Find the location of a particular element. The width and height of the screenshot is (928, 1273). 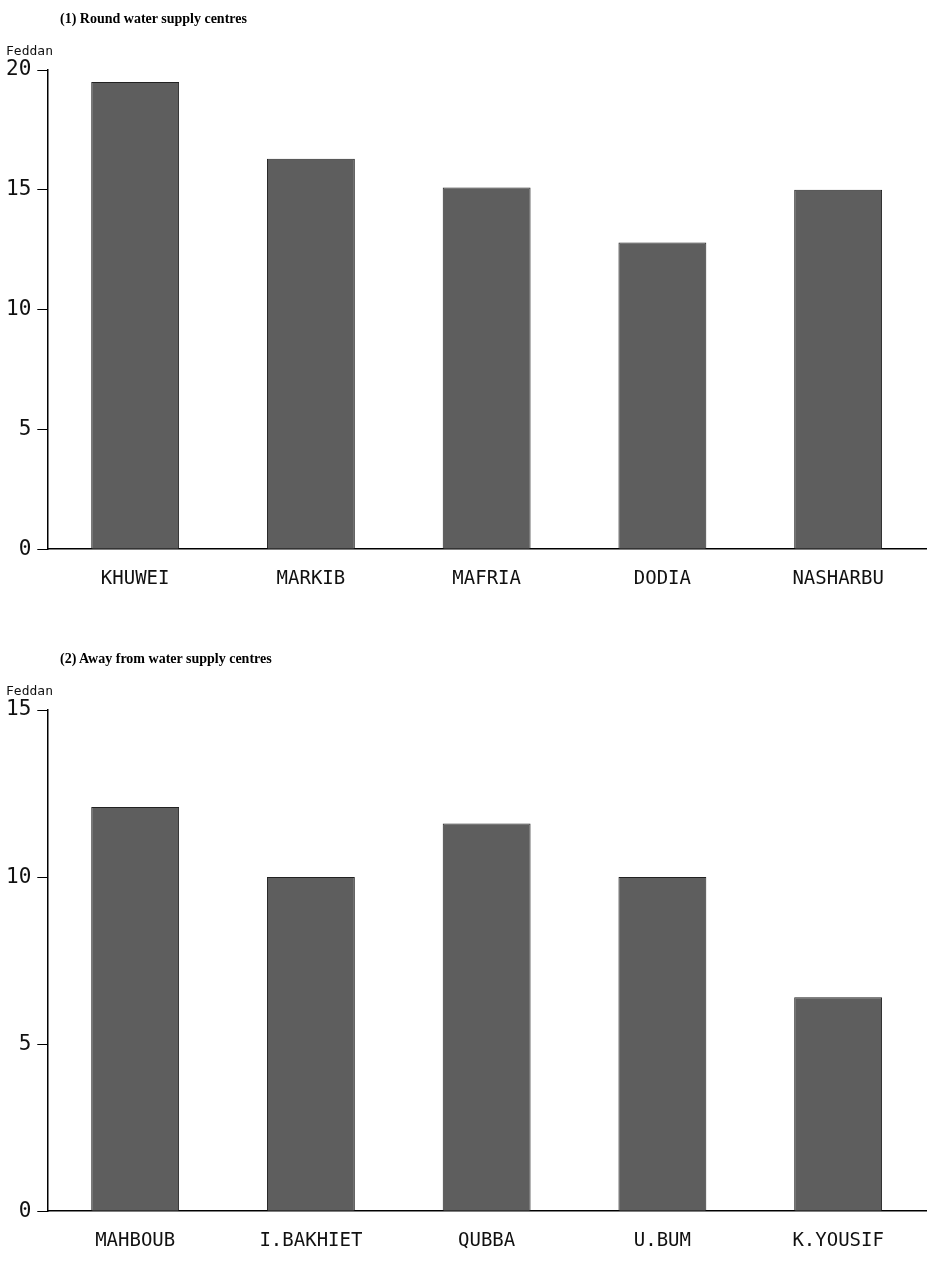

y-tick-label: 20 is located at coordinates (18, 68).